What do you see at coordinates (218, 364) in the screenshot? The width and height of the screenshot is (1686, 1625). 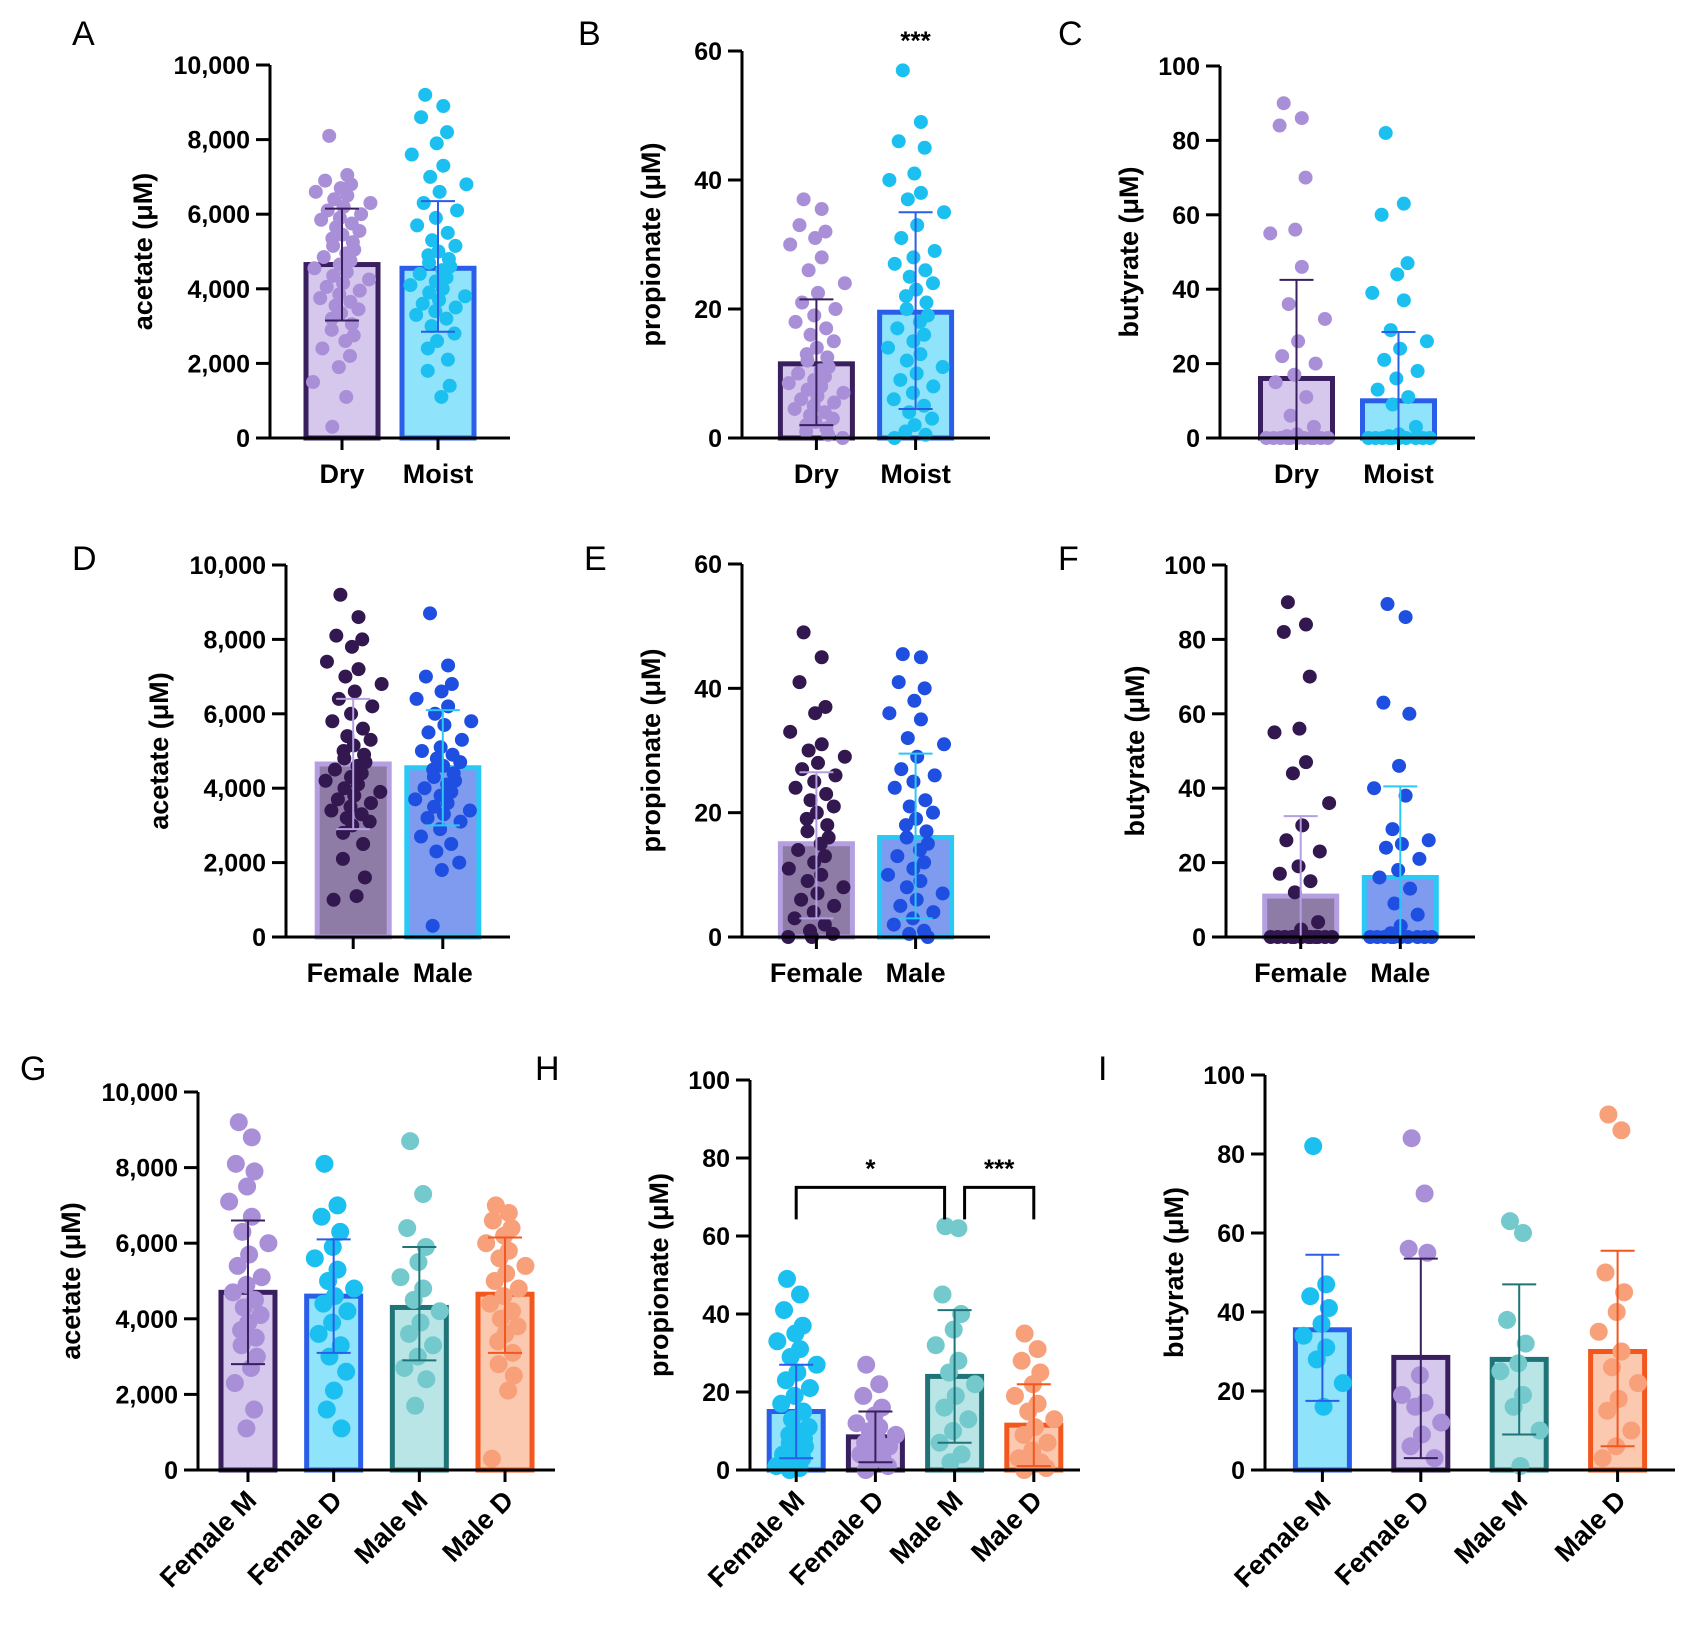 I see `y-tick-label: 2,000` at bounding box center [218, 364].